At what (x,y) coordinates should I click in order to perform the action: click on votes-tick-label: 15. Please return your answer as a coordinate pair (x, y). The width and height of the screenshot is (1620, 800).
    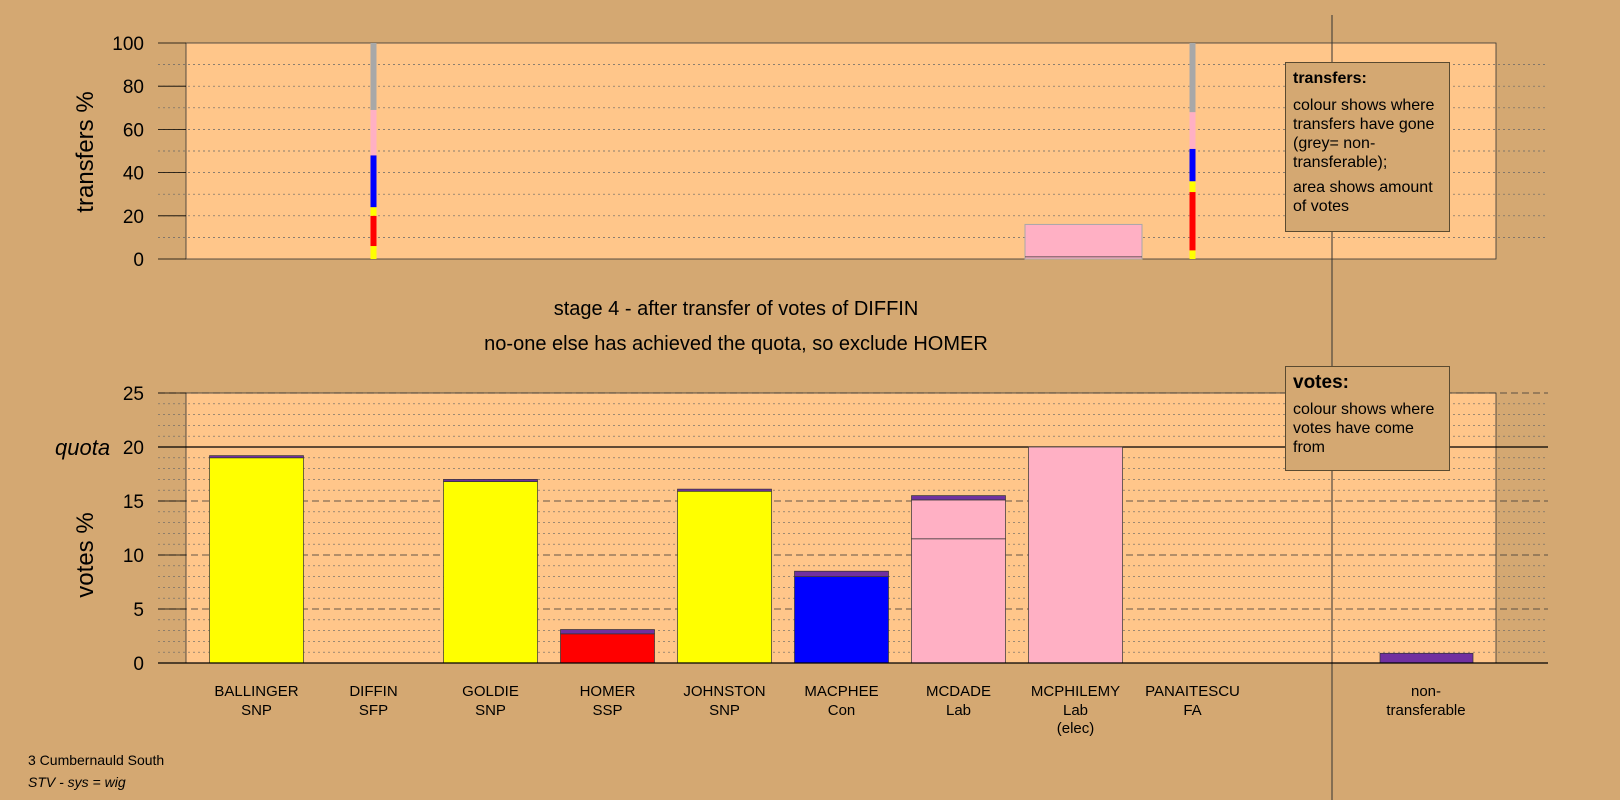
    Looking at the image, I should click on (133, 502).